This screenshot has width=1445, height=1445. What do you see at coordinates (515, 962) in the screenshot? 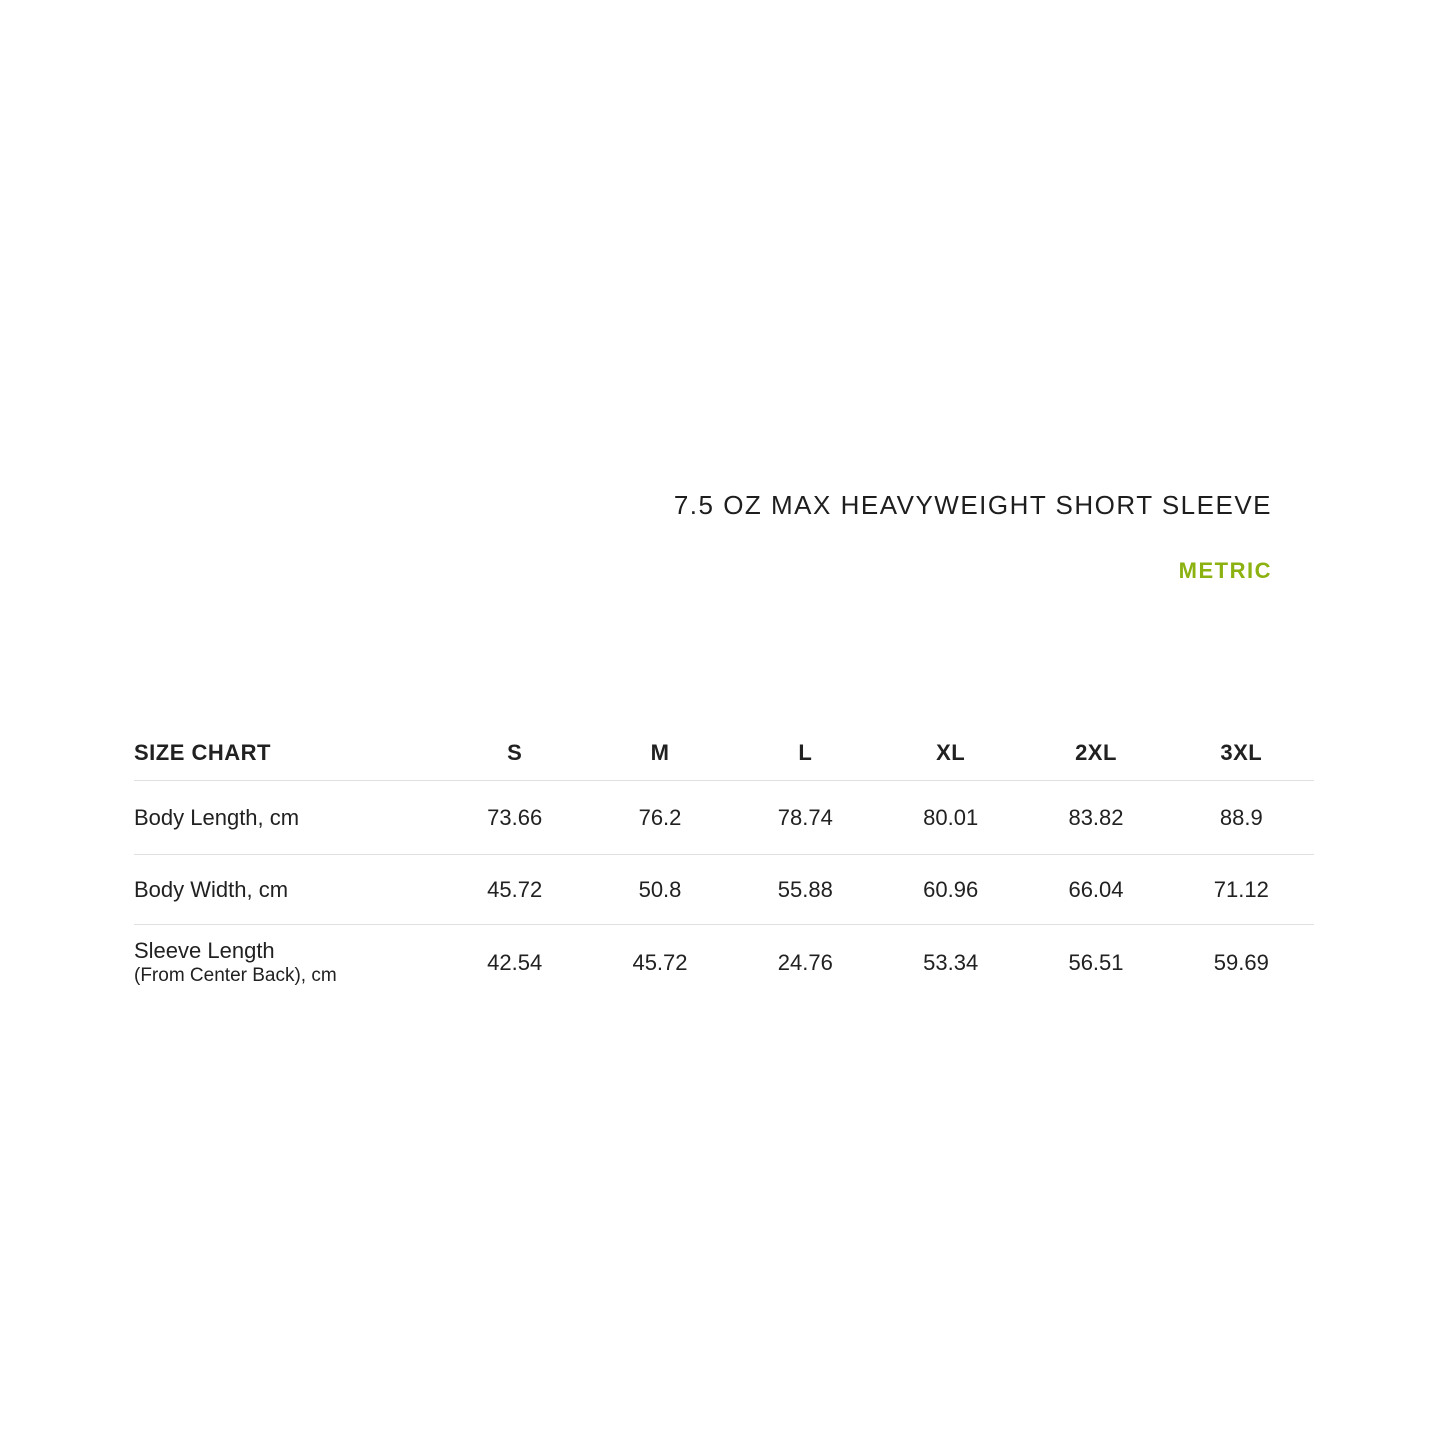
I see `cell-sleeve-length-s: 42.54` at bounding box center [515, 962].